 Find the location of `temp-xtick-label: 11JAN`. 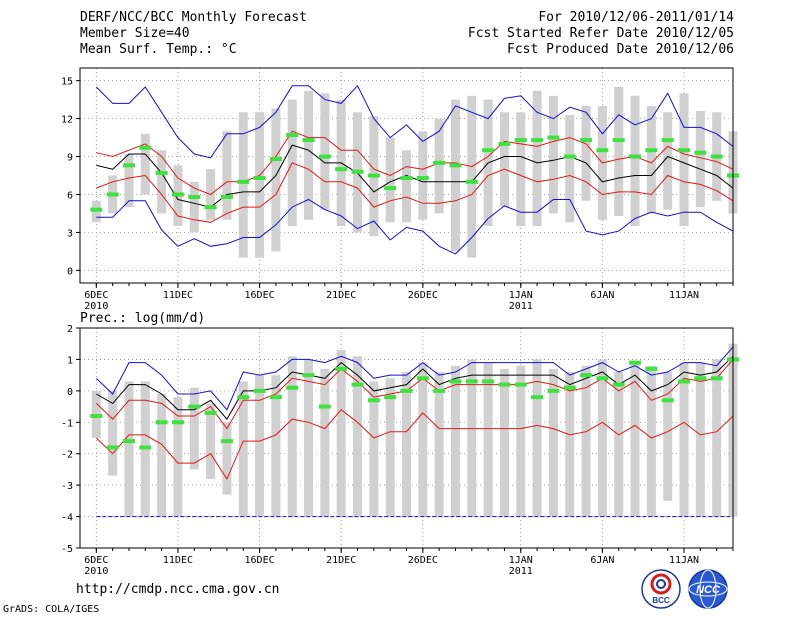

temp-xtick-label: 11JAN is located at coordinates (684, 295).